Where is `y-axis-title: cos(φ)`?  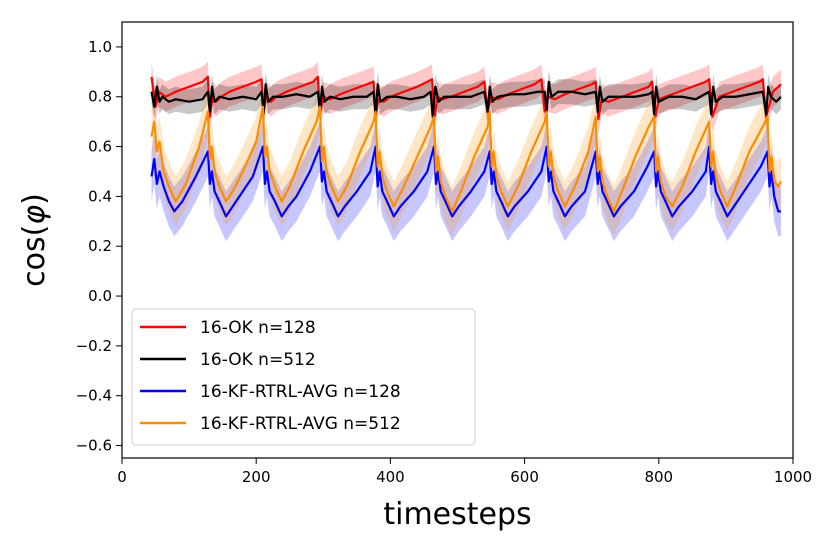 y-axis-title: cos(φ) is located at coordinates (34, 240).